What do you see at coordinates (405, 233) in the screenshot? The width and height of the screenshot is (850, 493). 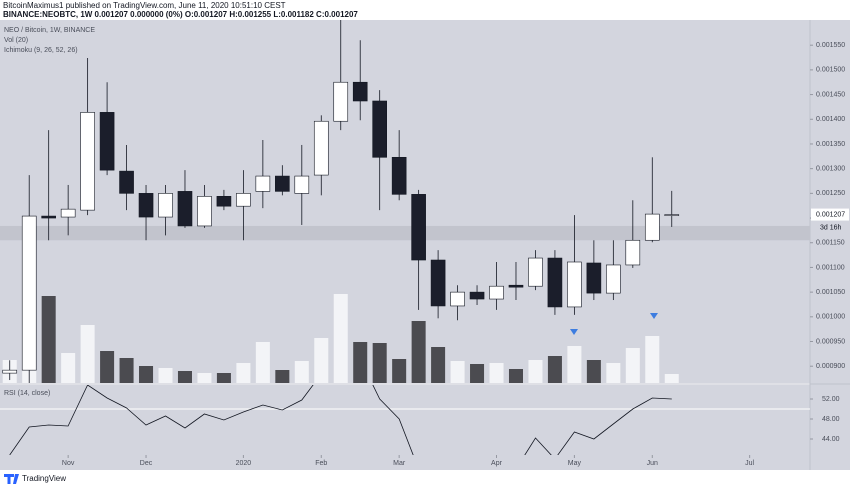 I see `support-zone` at bounding box center [405, 233].